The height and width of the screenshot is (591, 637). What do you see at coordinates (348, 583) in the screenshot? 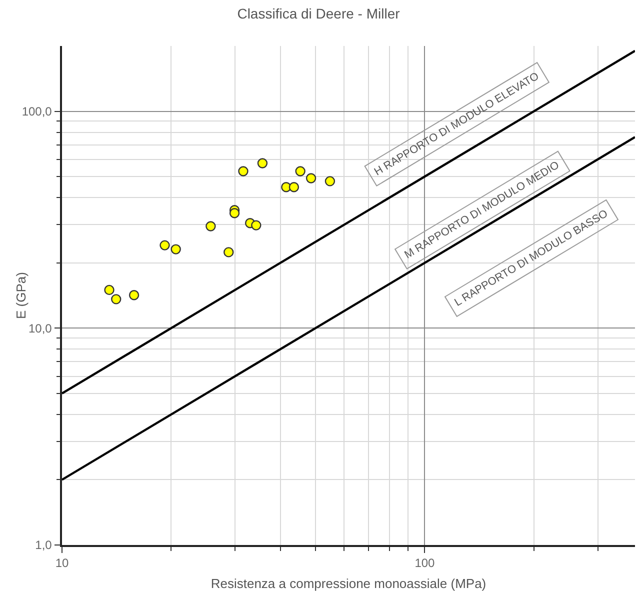
I see `x-axis-title: Resistenza a compressione monoassiale (MPa)` at bounding box center [348, 583].